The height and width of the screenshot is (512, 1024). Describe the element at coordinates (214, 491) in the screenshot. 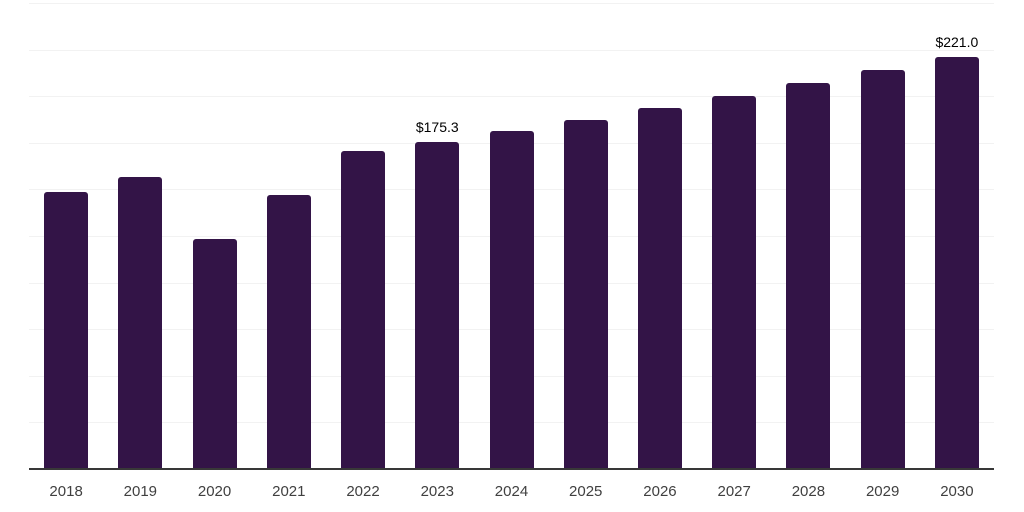

I see `x-tick-label: 2020` at that location.